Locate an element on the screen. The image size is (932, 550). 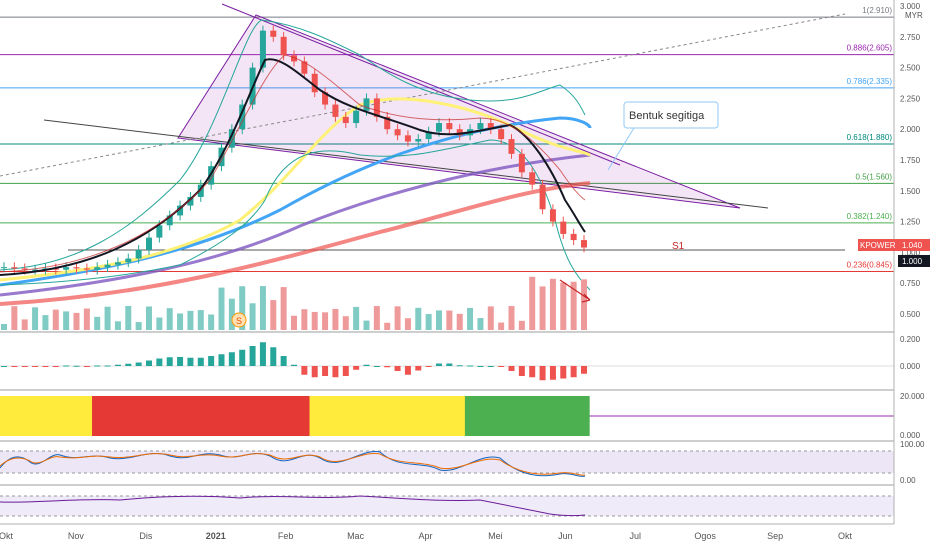
time-tick-label: Ogos is located at coordinates (705, 536).